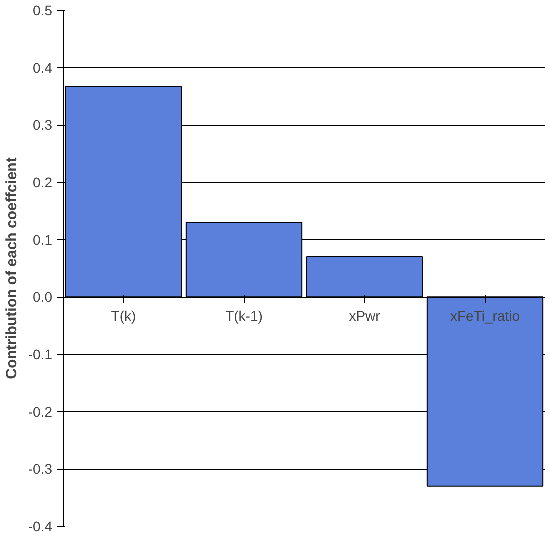 This screenshot has width=549, height=536. Describe the element at coordinates (43, 297) in the screenshot. I see `y-tick-label: 0.0` at that location.